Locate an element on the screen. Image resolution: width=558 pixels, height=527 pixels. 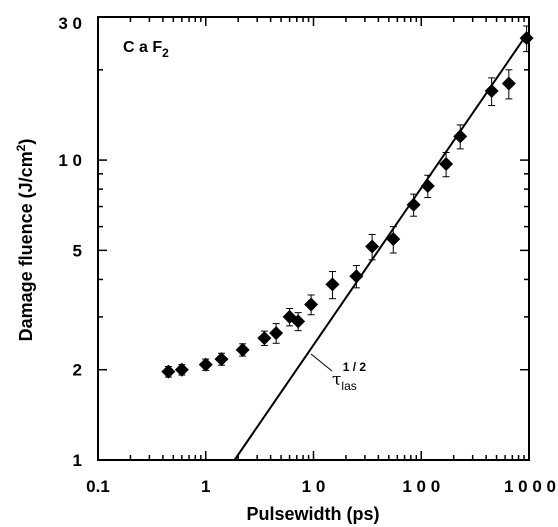
x-tick-label: 0.1 is located at coordinates (98, 486).